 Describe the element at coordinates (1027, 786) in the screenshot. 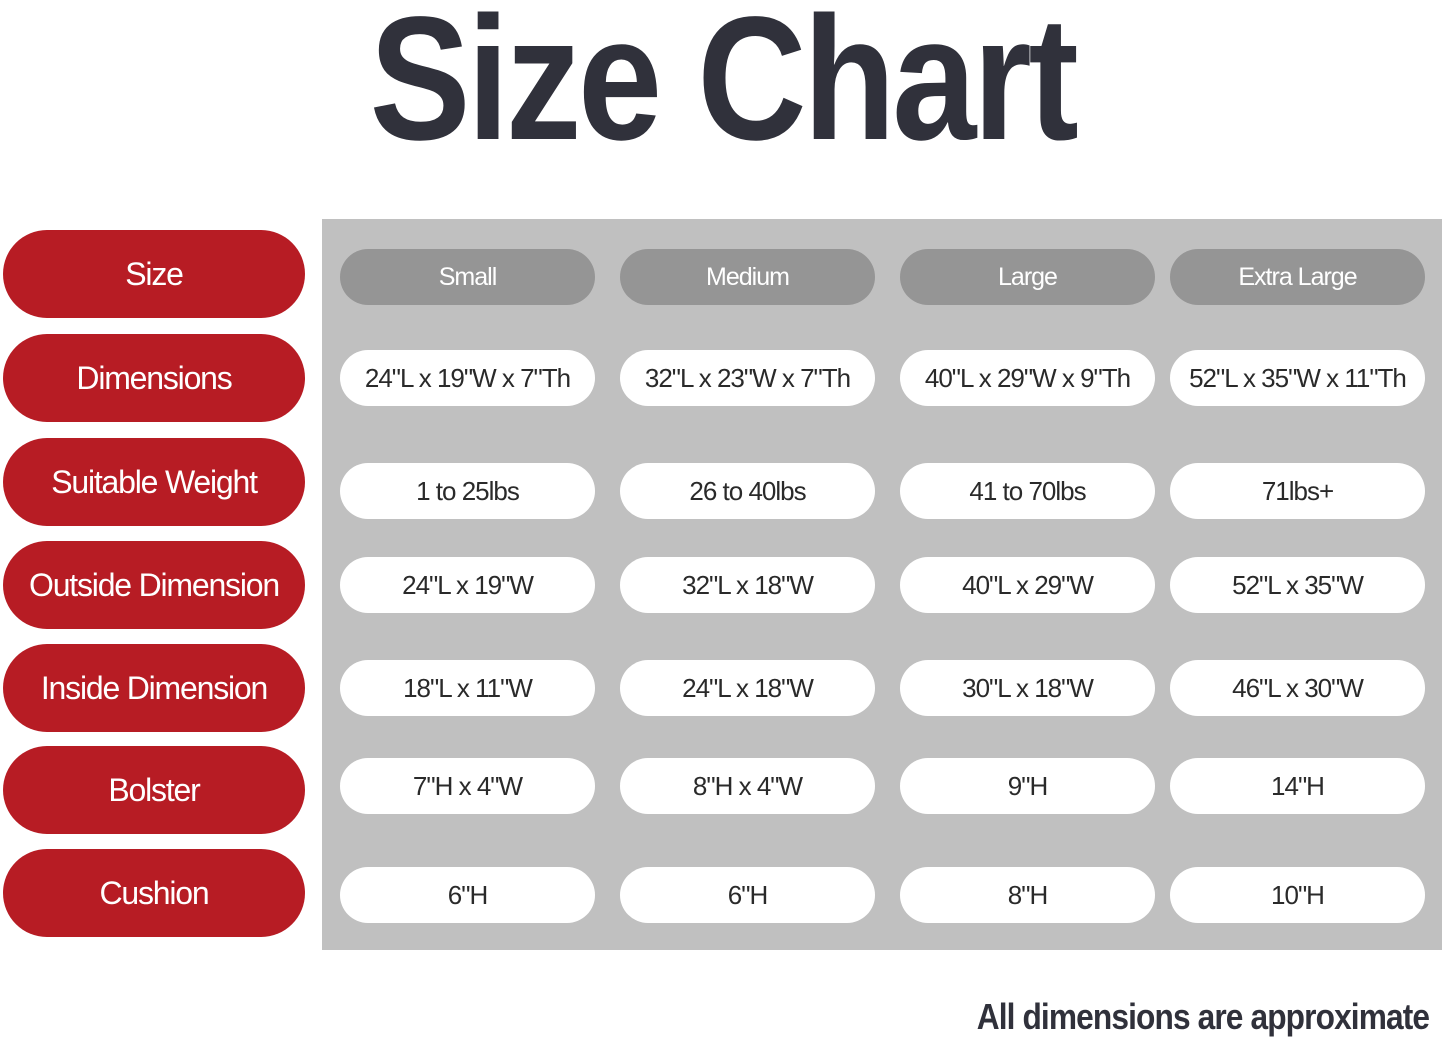

I see `table-cell: 9"H` at that location.